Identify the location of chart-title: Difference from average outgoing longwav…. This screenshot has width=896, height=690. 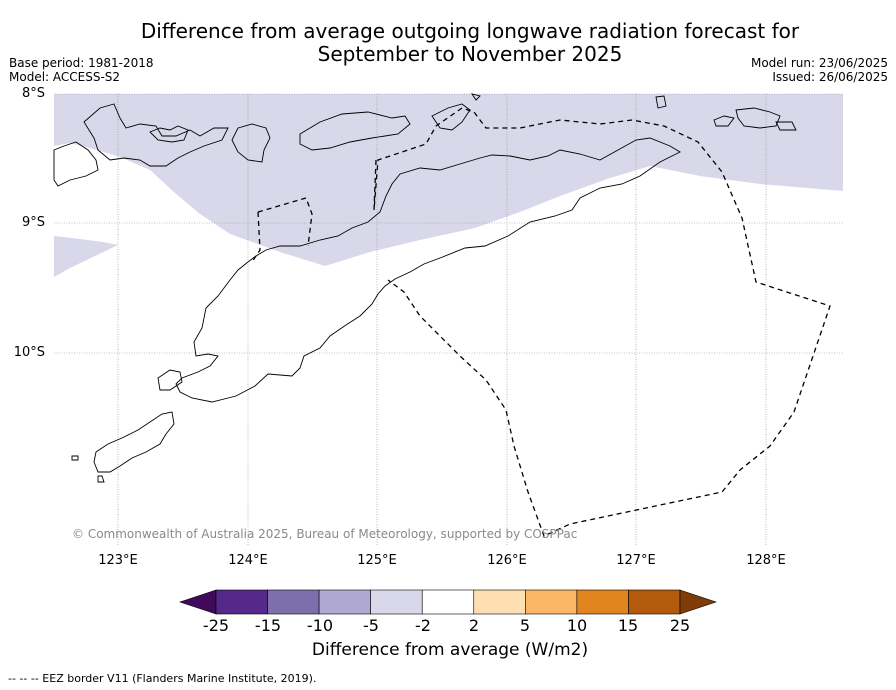
(470, 43).